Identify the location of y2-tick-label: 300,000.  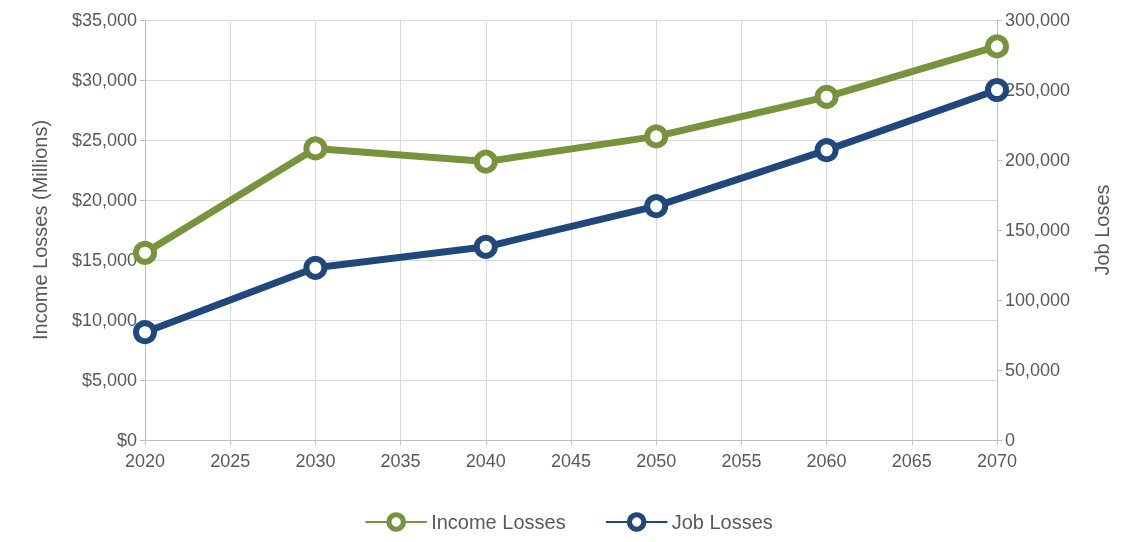
(1038, 20).